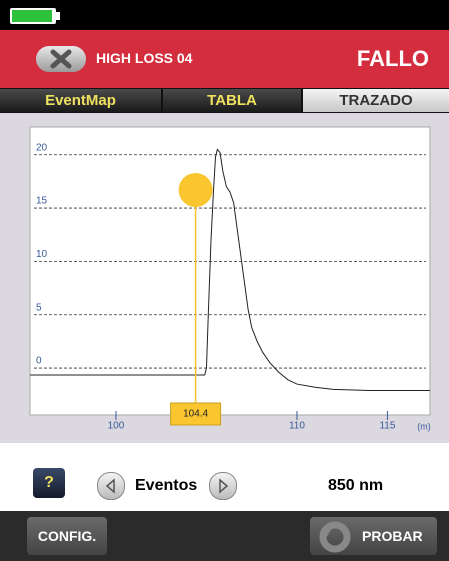 Image resolution: width=449 pixels, height=561 pixels. Describe the element at coordinates (49, 483) in the screenshot. I see `help-button: ?` at that location.